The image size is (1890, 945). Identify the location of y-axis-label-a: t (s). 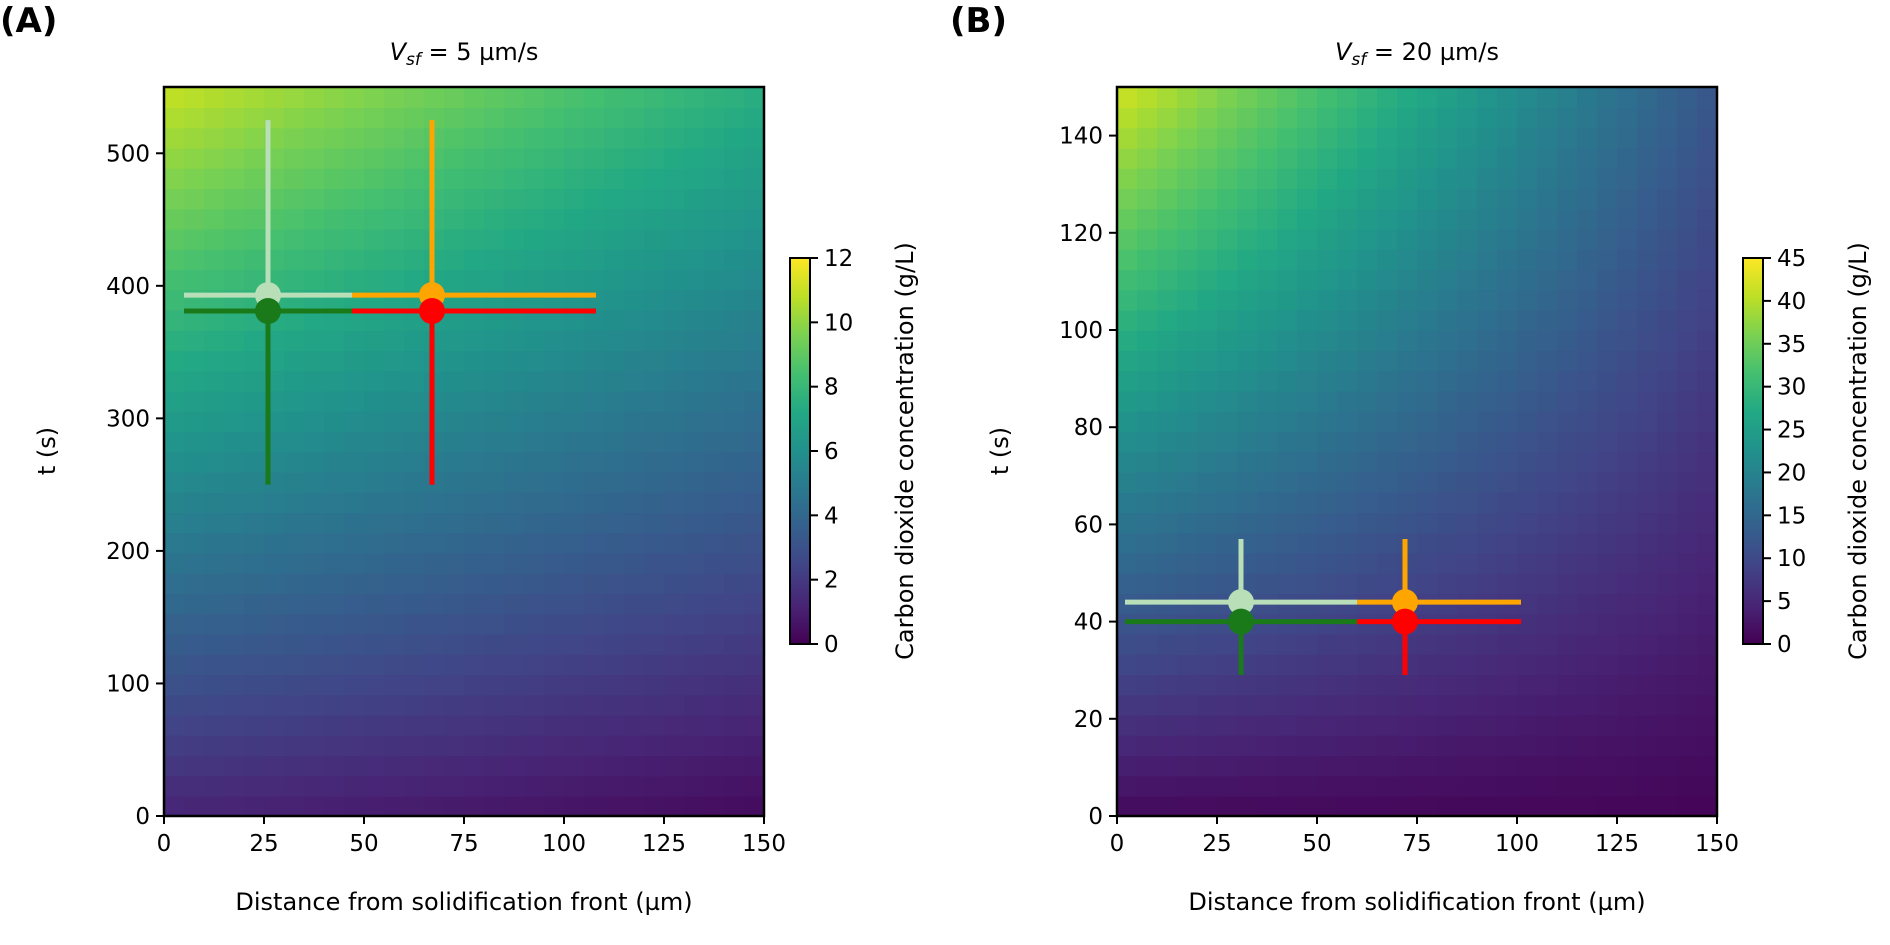
(47, 451).